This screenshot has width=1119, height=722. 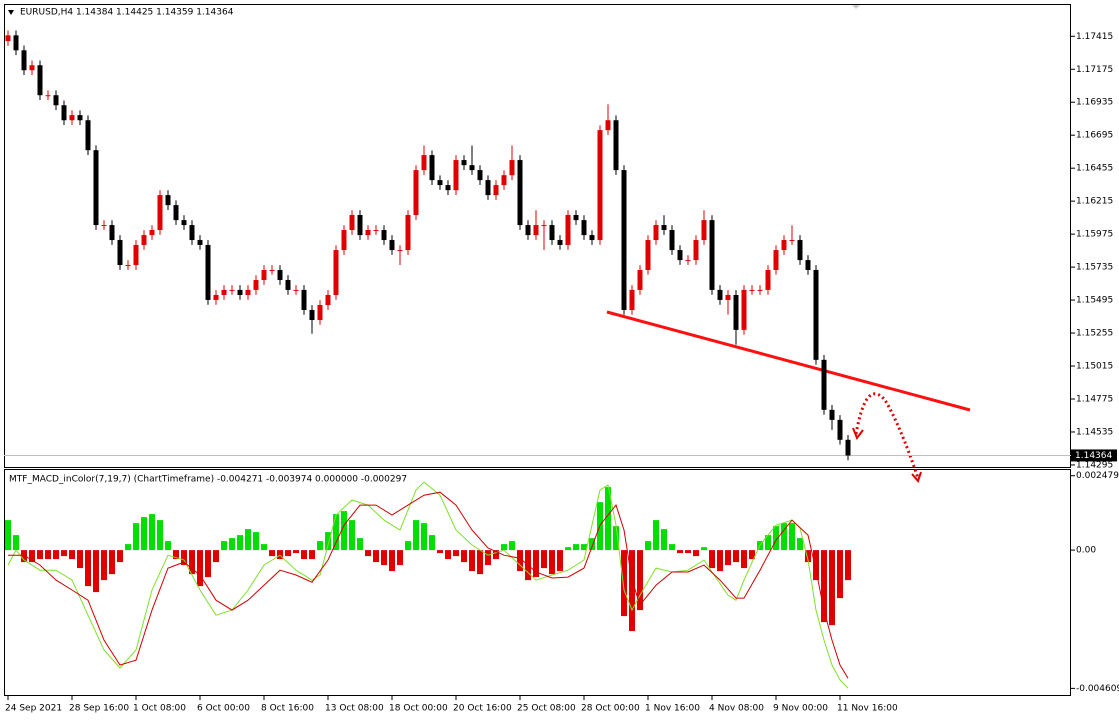 I want to click on y-tick-label: 1.14535, so click(x=1094, y=432).